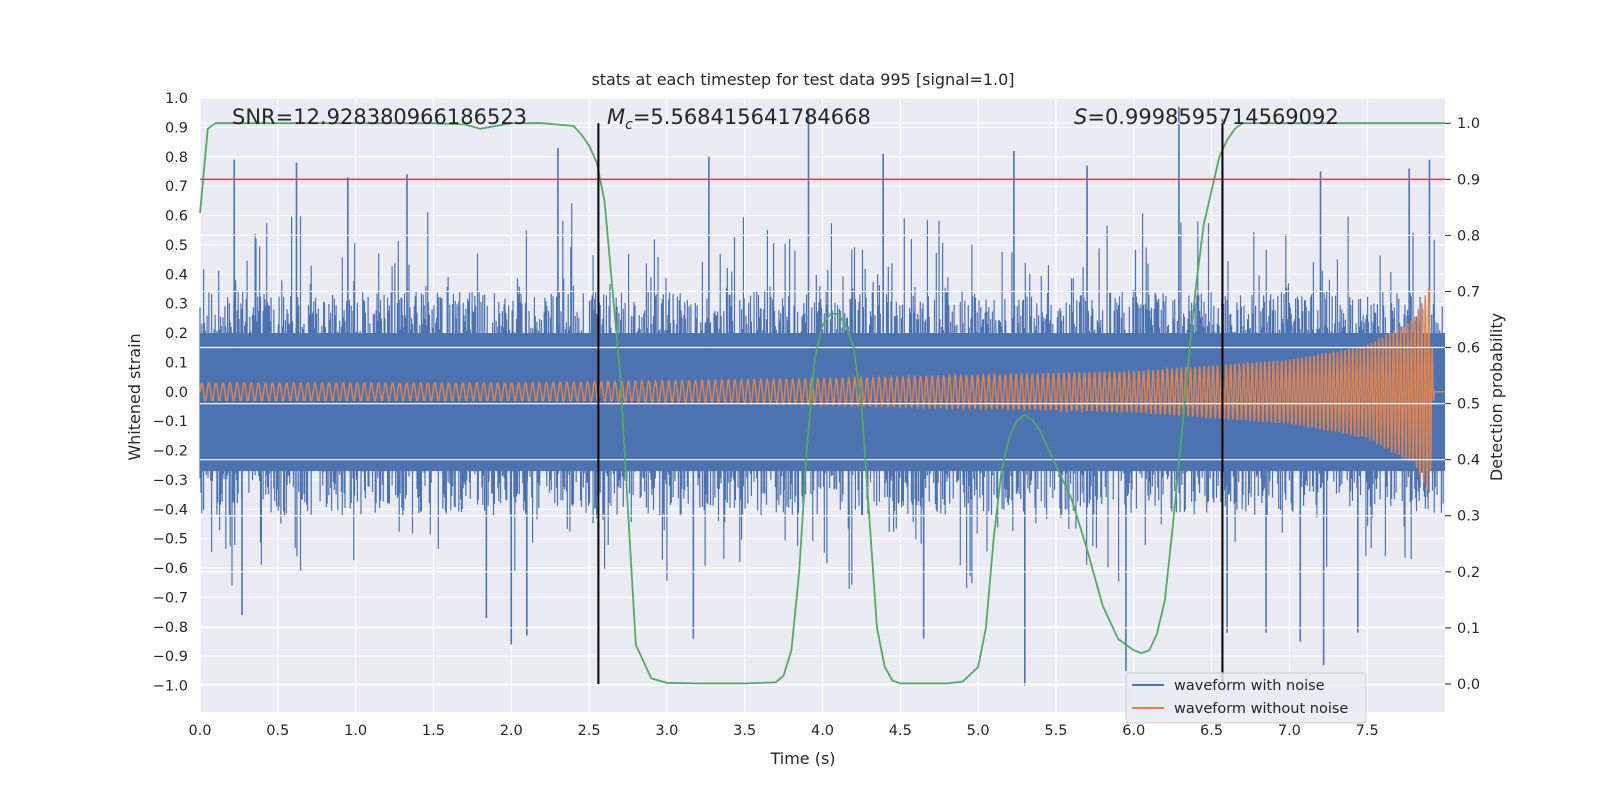  What do you see at coordinates (1468, 349) in the screenshot?
I see `y2-tick-label: 0.6` at bounding box center [1468, 349].